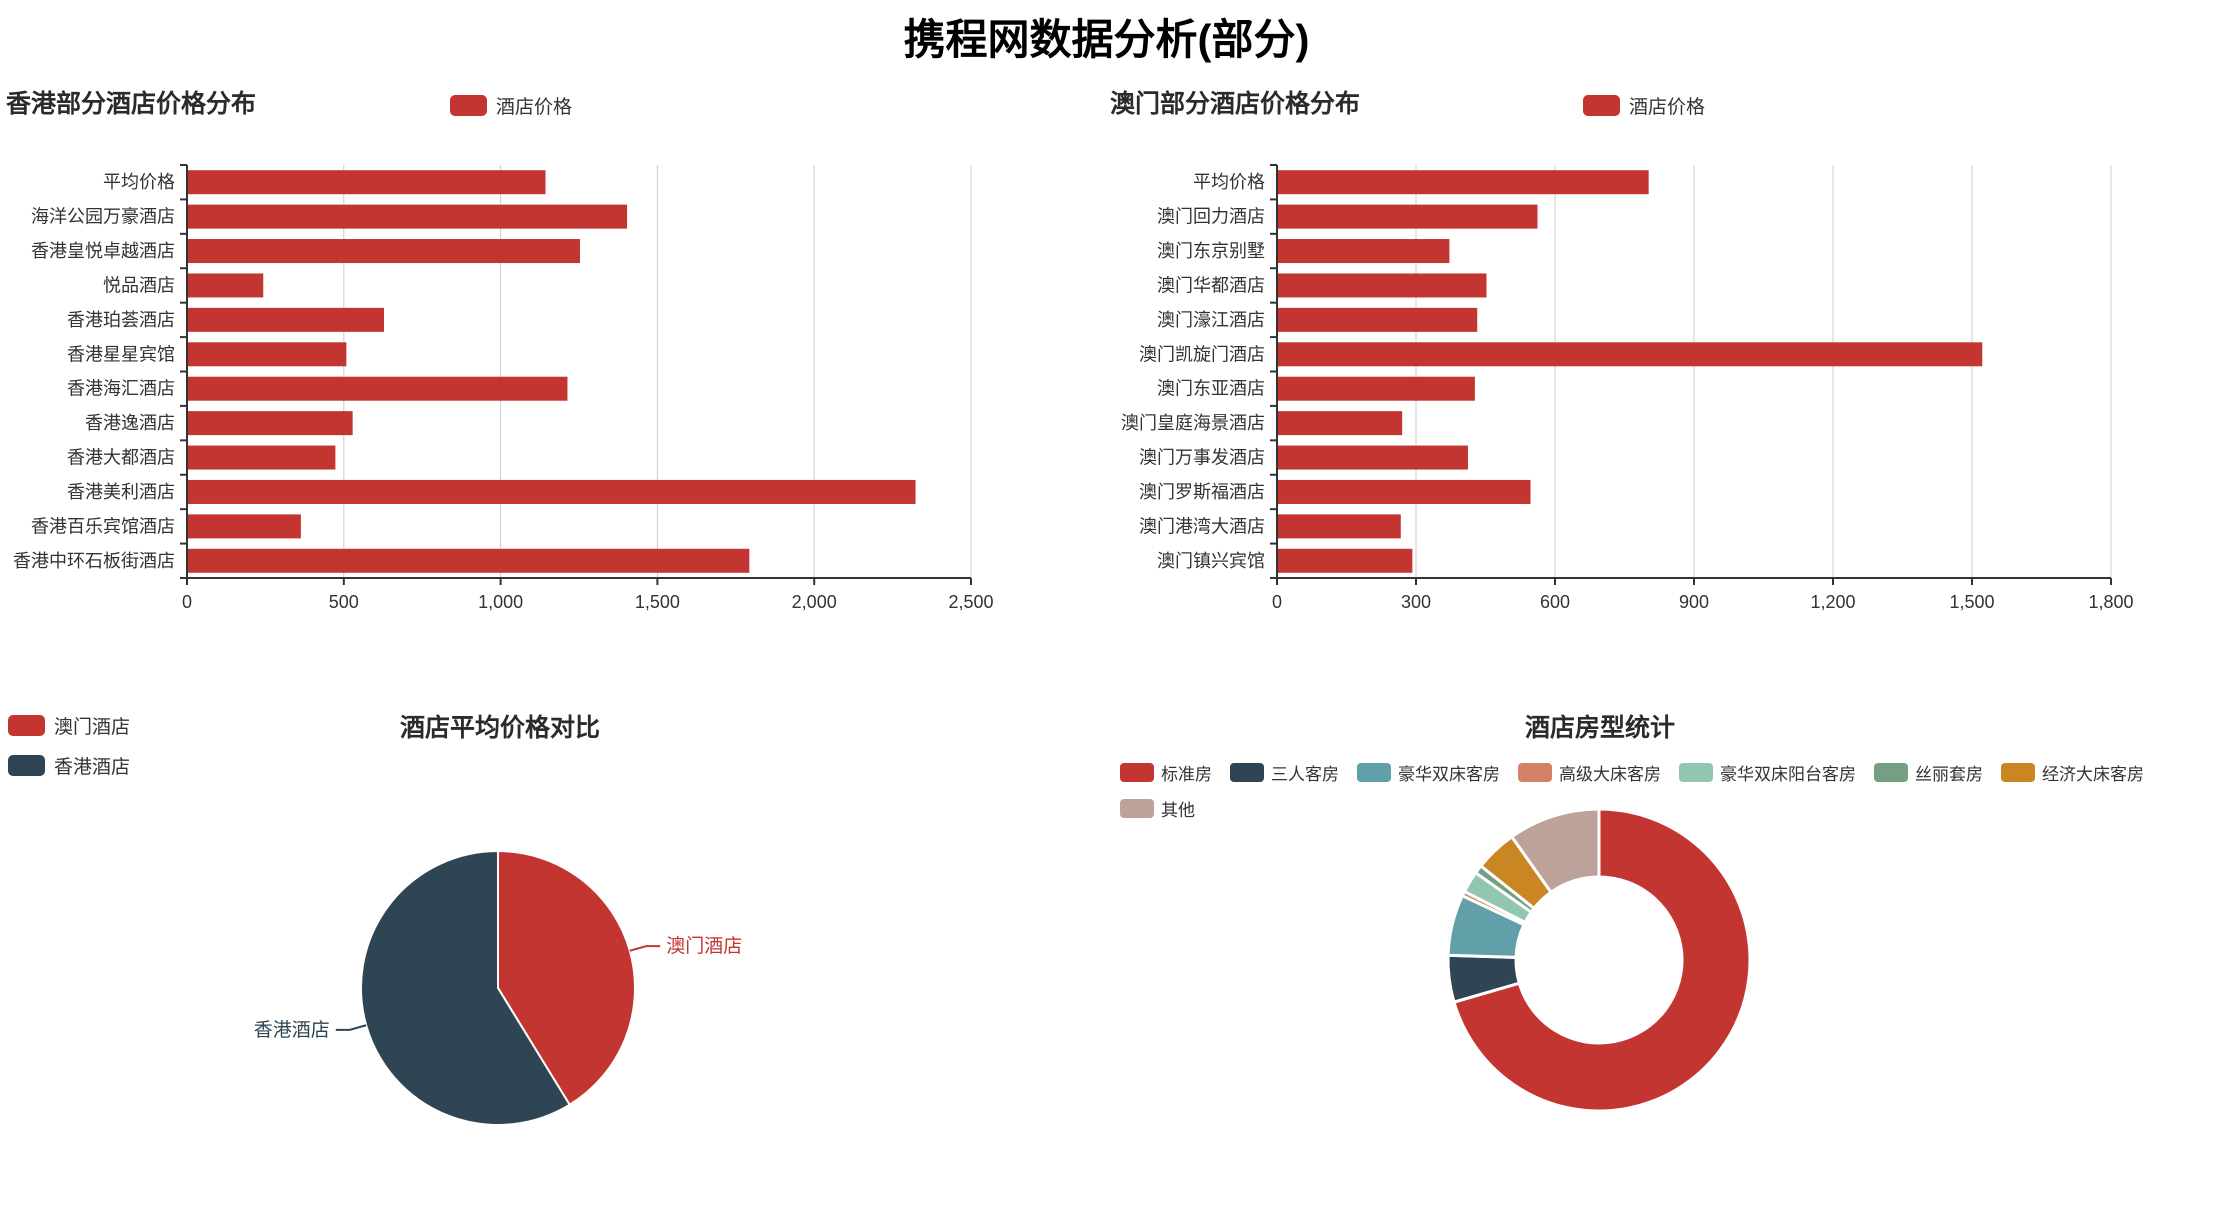 The height and width of the screenshot is (1215, 2213). Describe the element at coordinates (1788, 774) in the screenshot. I see `legend-item-label: 豪华双床阳台客房` at that location.